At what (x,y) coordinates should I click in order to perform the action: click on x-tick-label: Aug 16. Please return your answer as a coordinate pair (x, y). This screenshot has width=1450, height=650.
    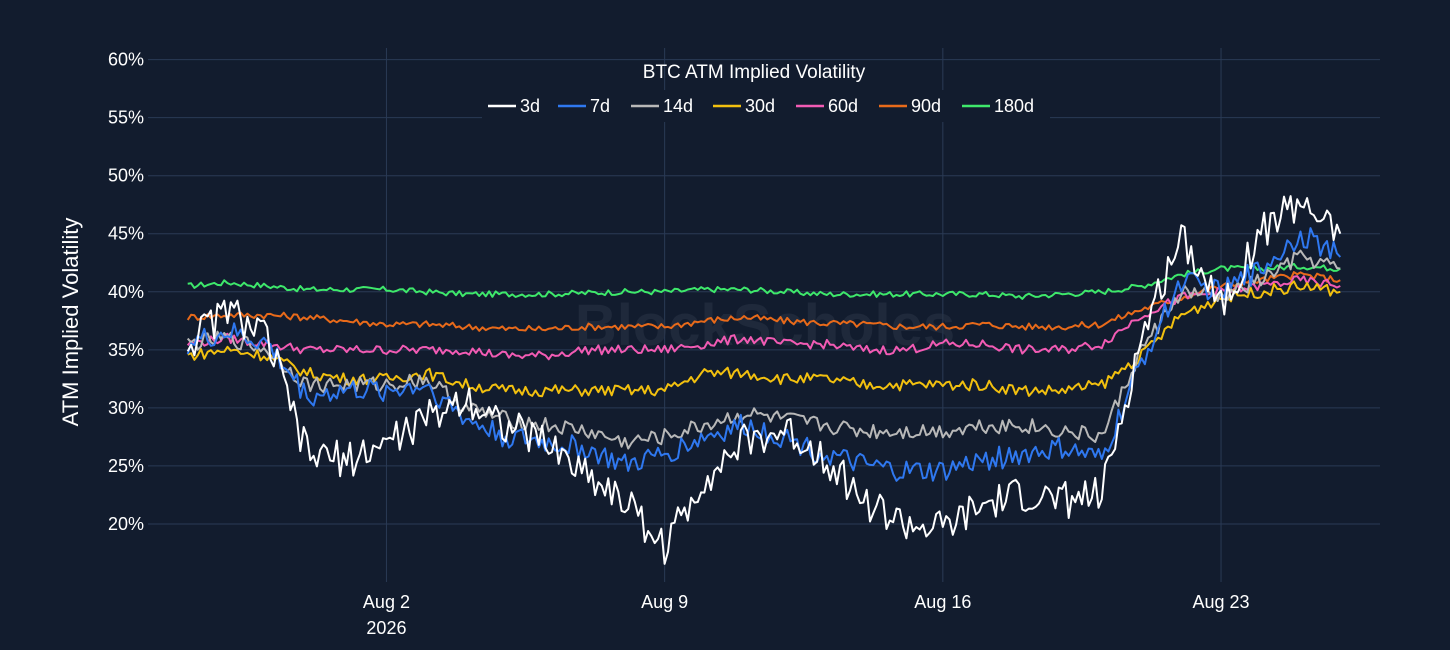
    Looking at the image, I should click on (942, 602).